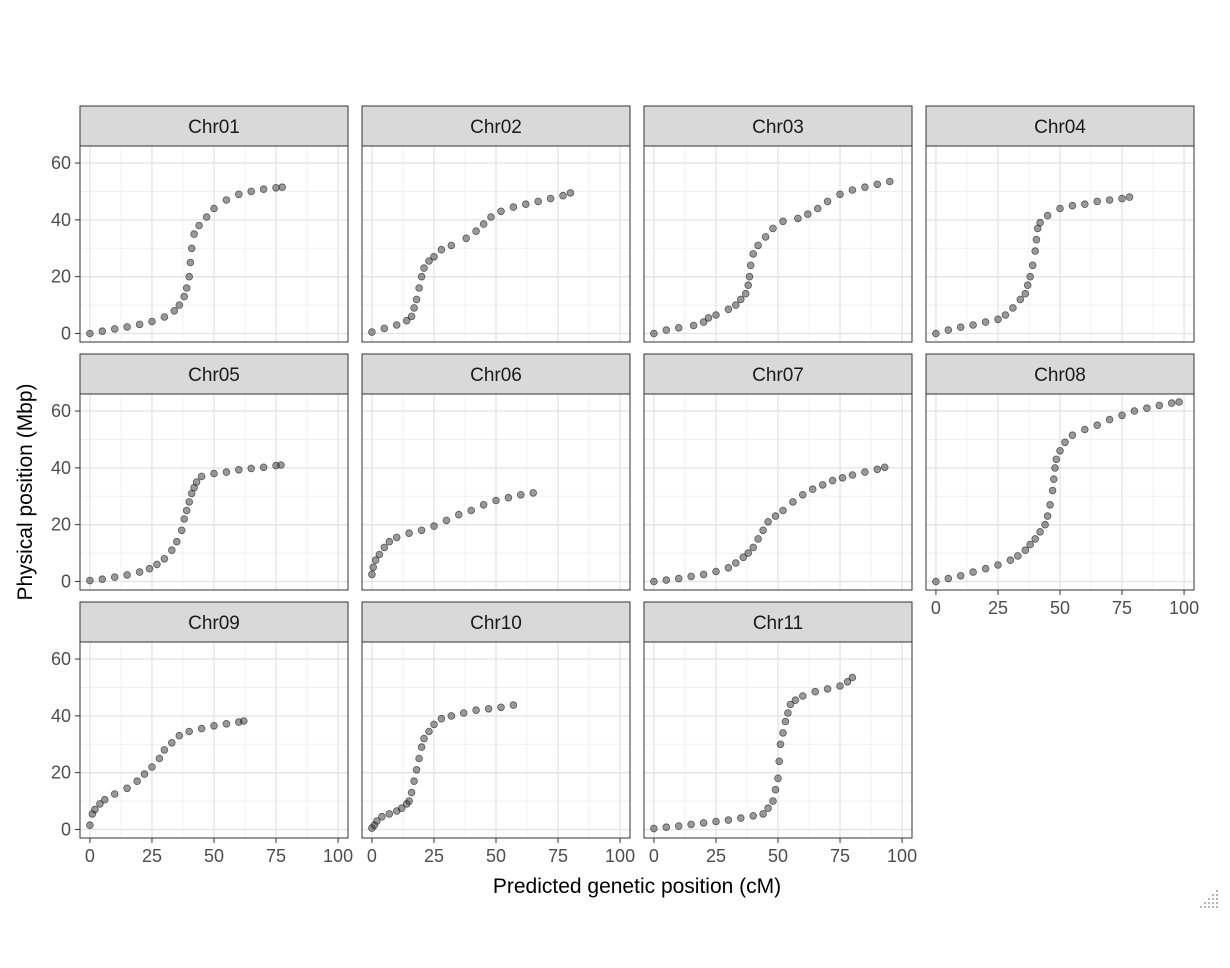 This screenshot has height=968, width=1230. Describe the element at coordinates (61, 525) in the screenshot. I see `y-tick-label: 20` at that location.